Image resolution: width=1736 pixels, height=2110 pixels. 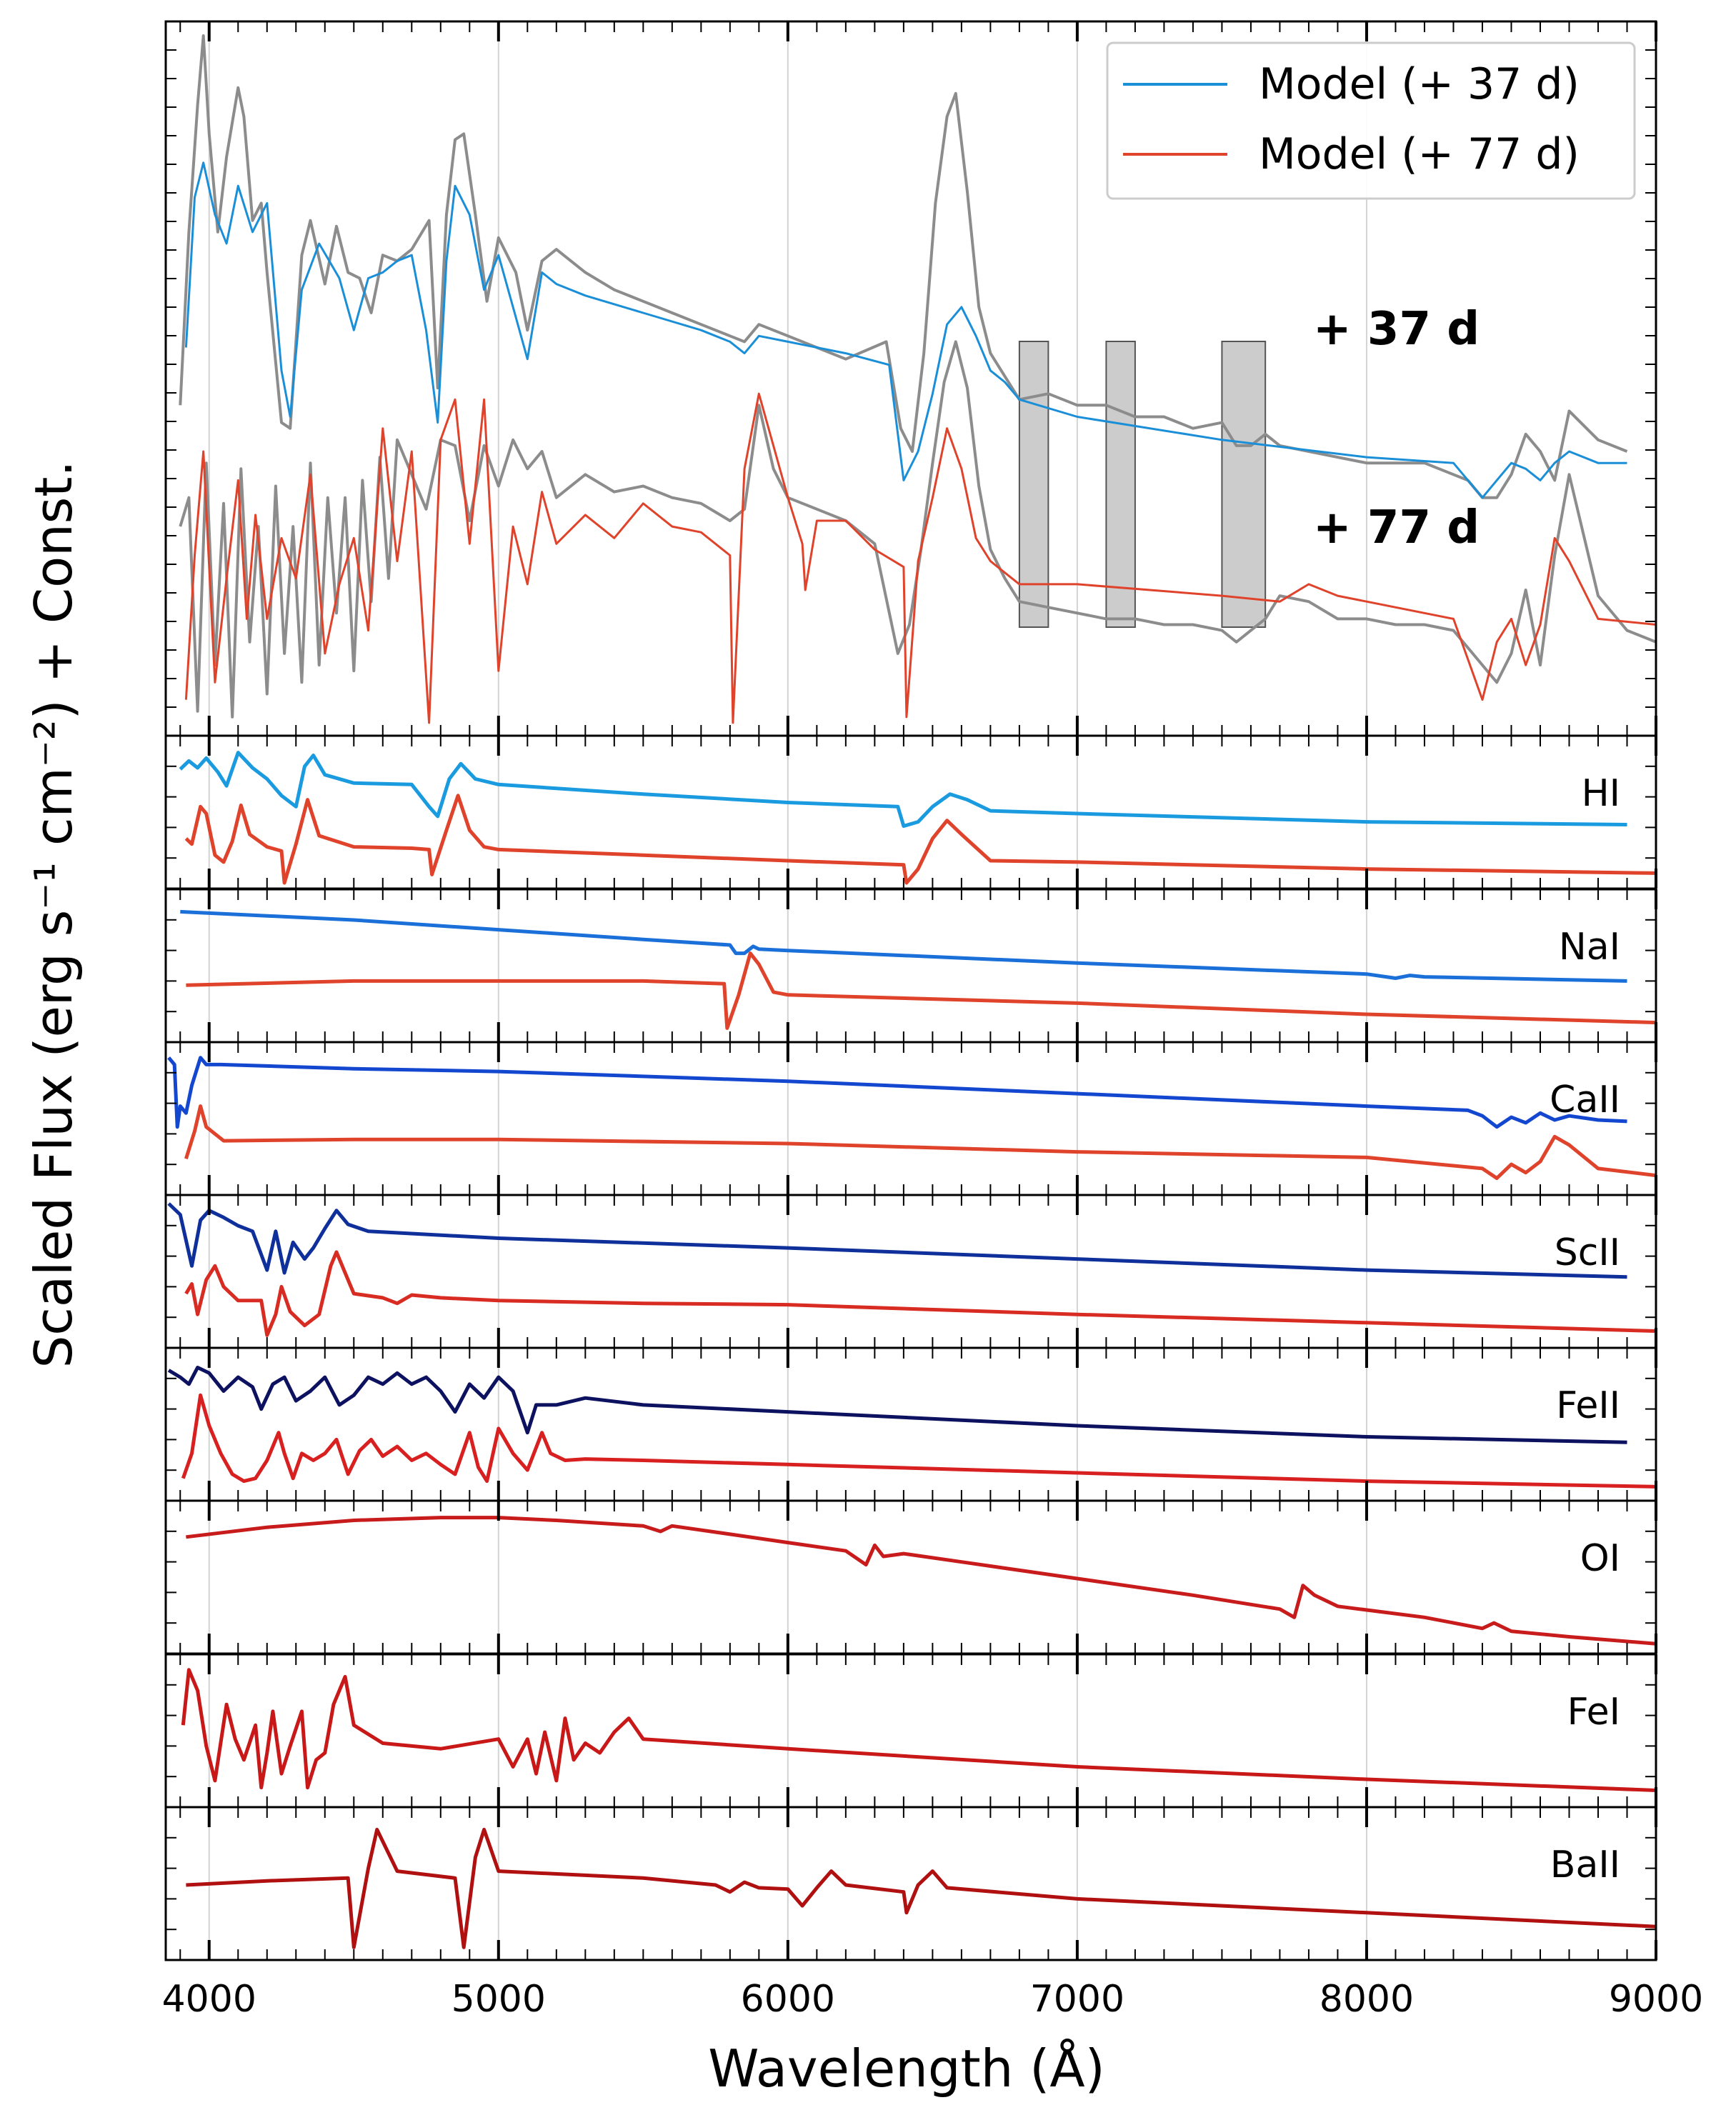 What do you see at coordinates (1589, 947) in the screenshot?
I see `ion-panel-label: NaI` at bounding box center [1589, 947].